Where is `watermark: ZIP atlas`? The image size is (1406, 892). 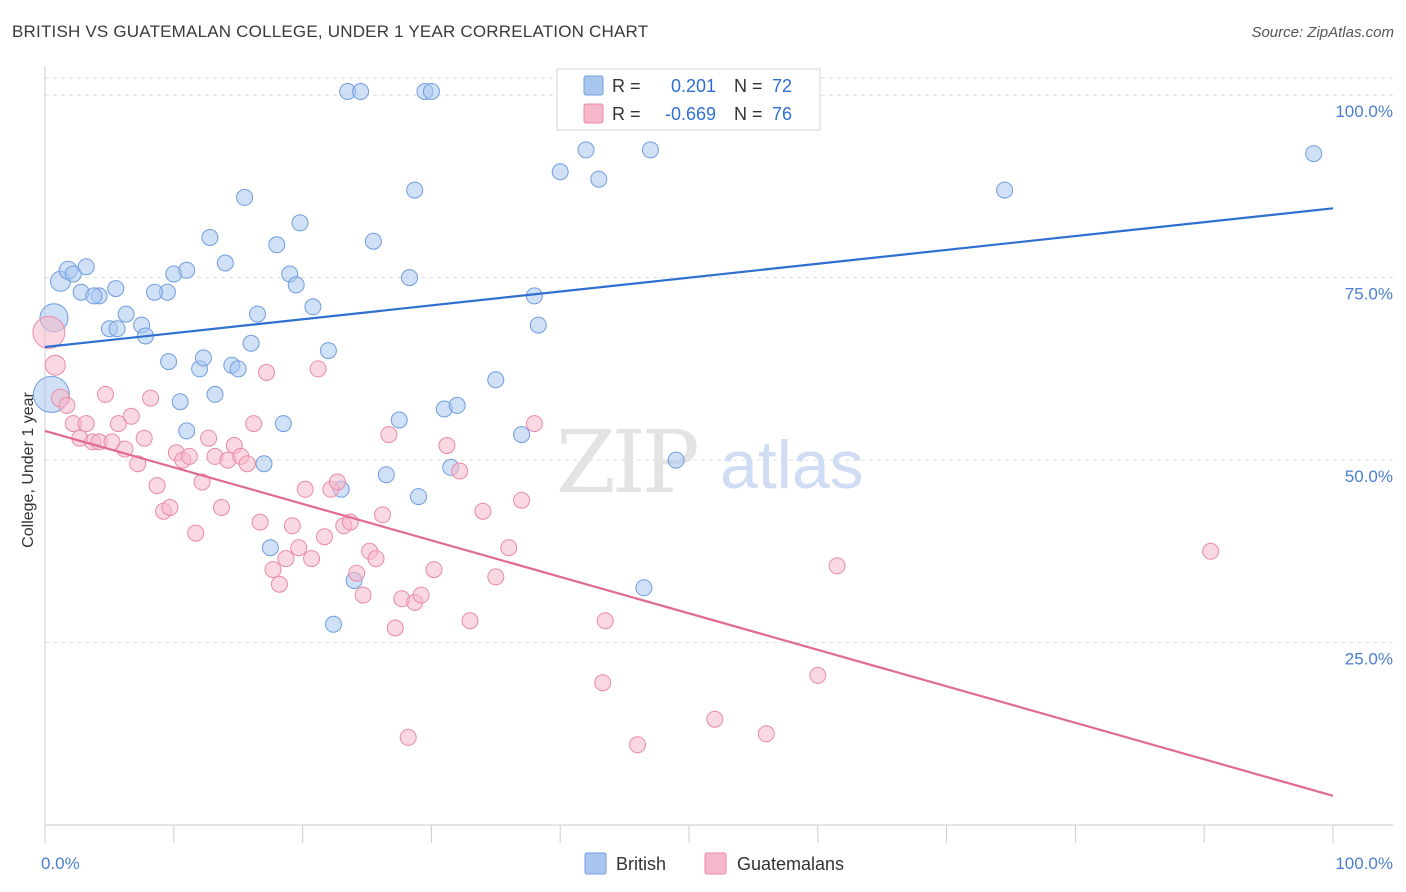 watermark: ZIP atlas is located at coordinates (710, 463).